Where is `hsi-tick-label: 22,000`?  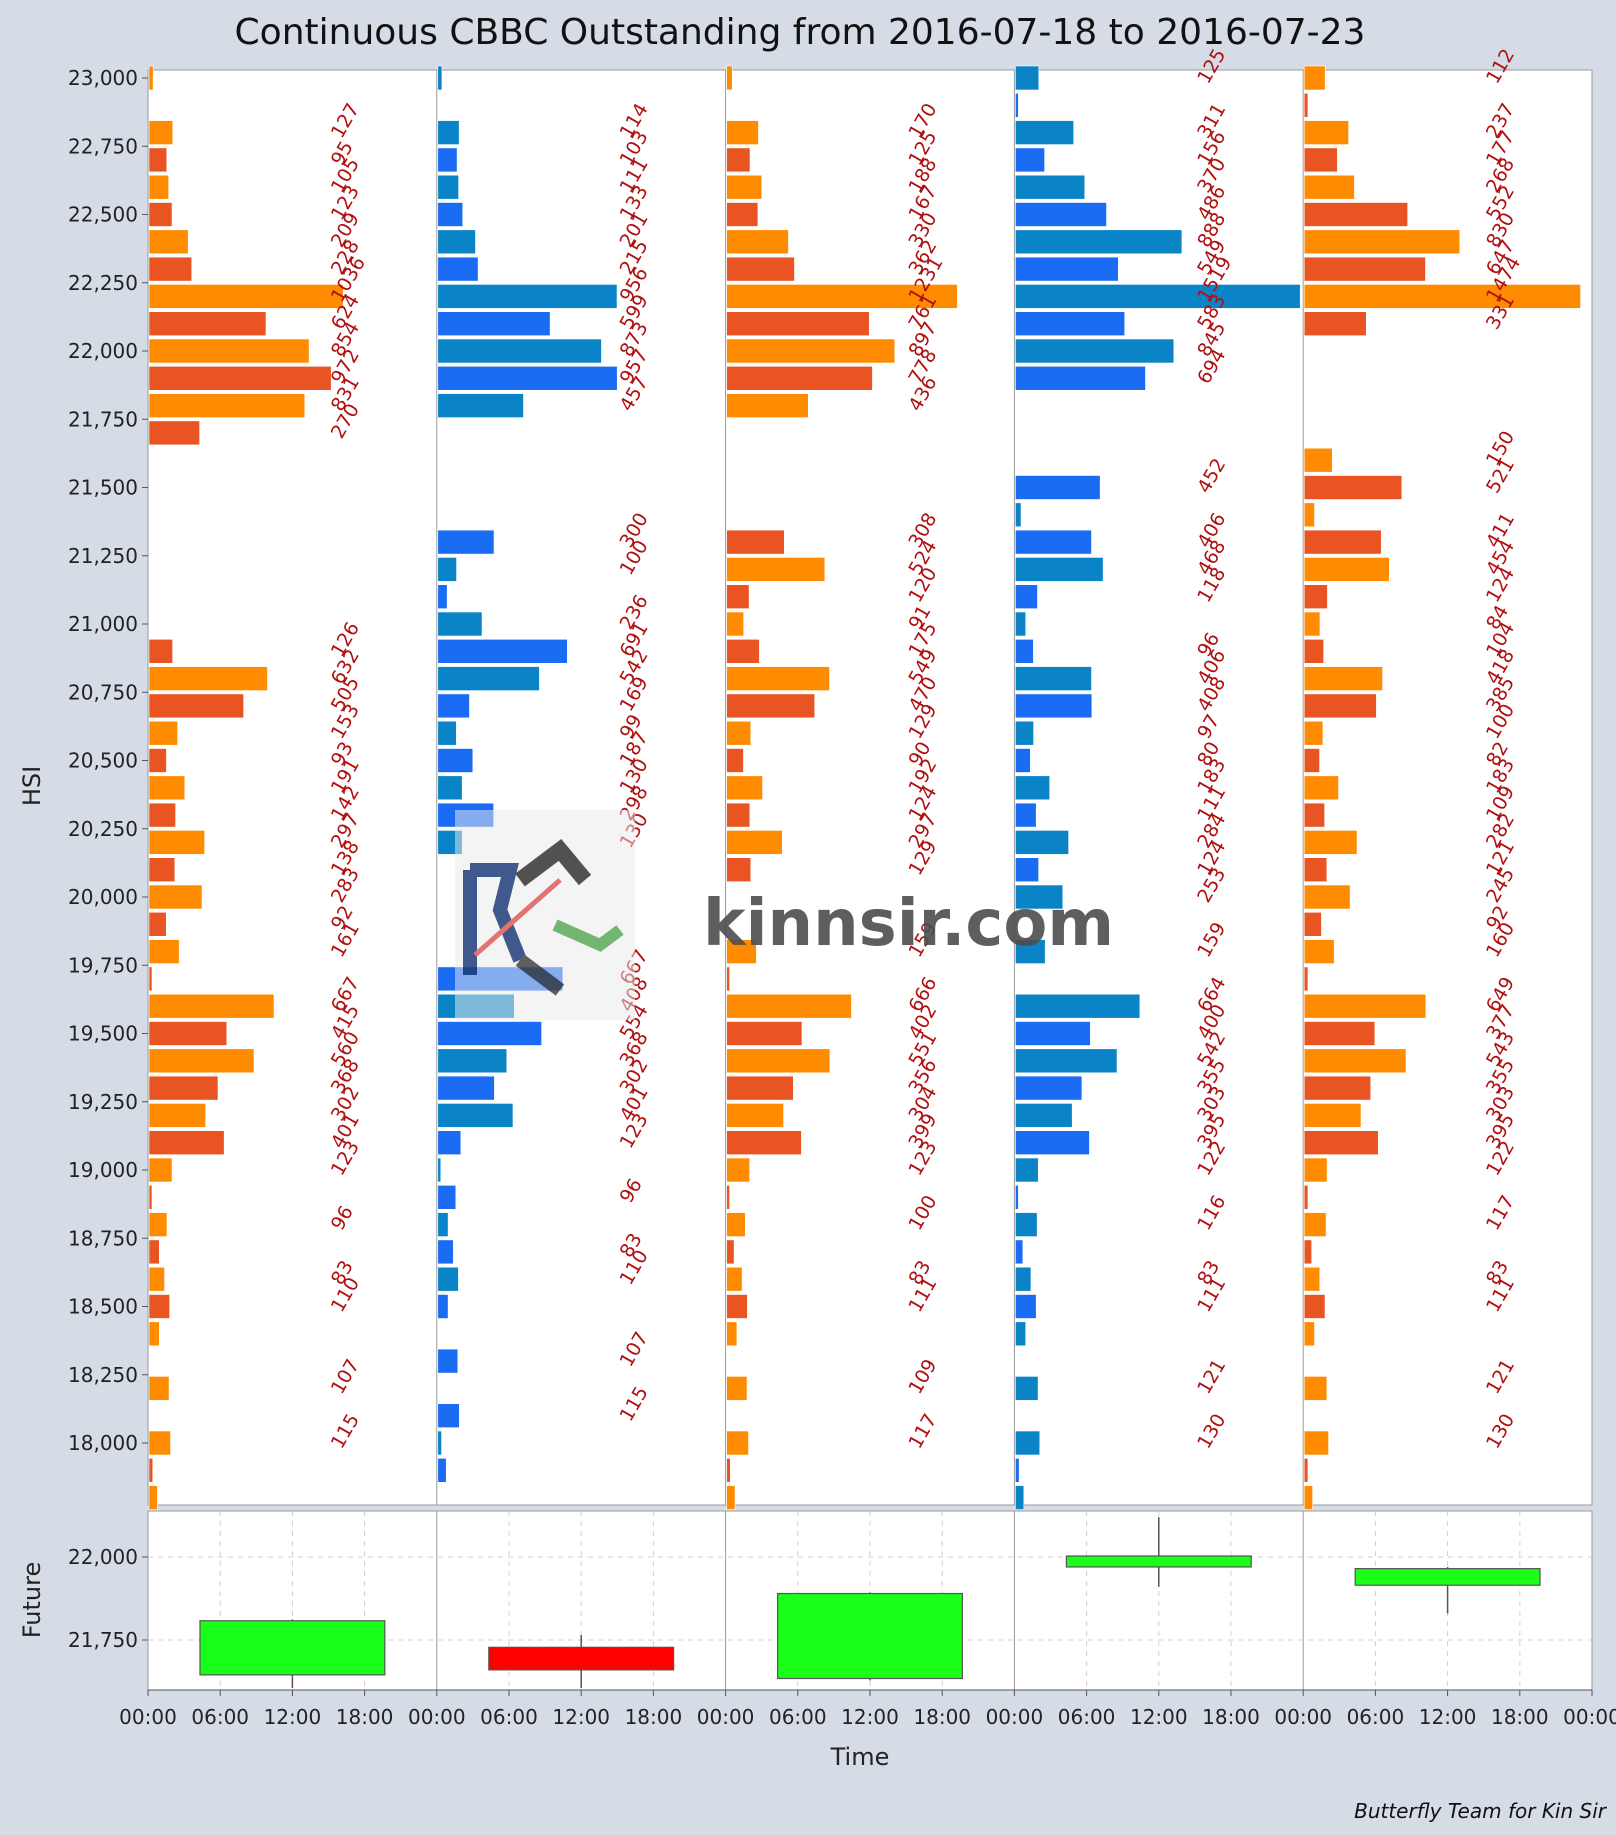
hsi-tick-label: 22,000 is located at coordinates (103, 351).